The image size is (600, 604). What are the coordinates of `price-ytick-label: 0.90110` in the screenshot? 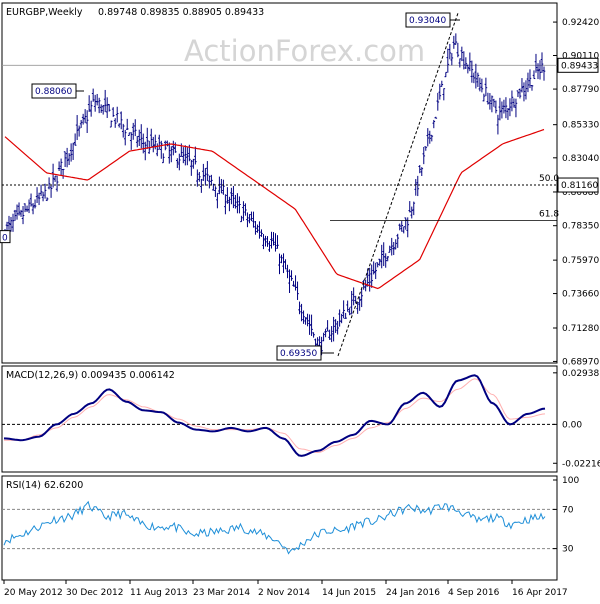 It's located at (580, 57).